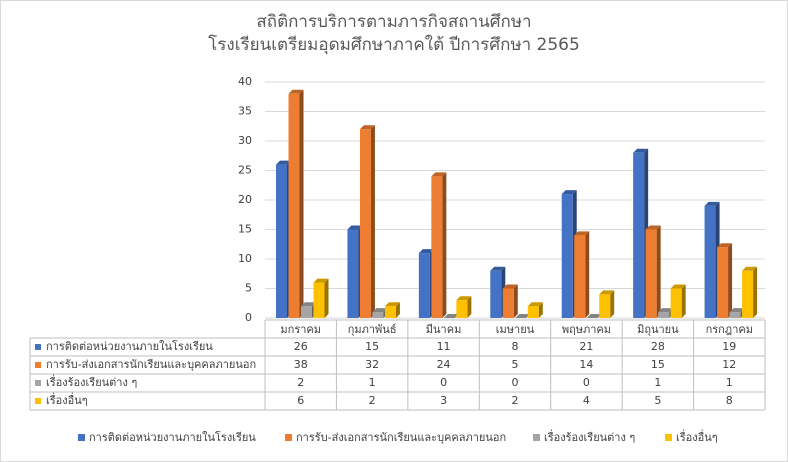 This screenshot has width=788, height=462. I want to click on table-value: 6, so click(300, 400).